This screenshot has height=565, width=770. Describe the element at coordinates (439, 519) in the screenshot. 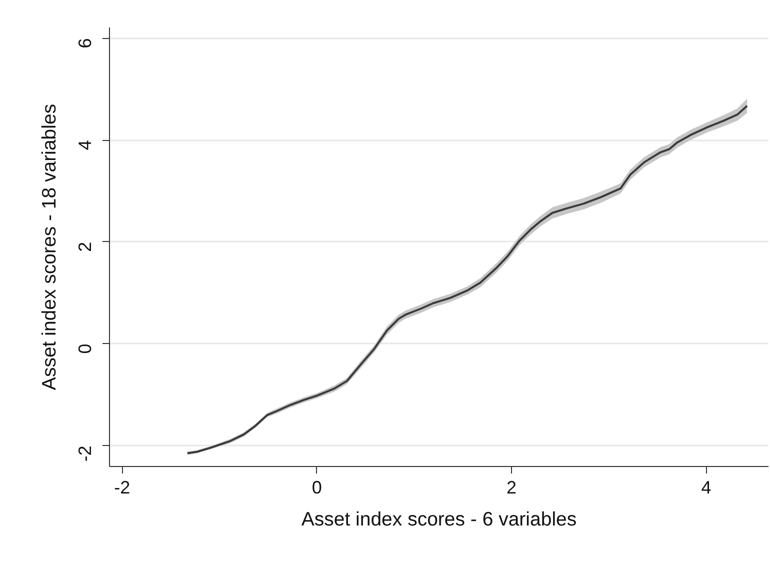

I see `x-axis-title: Asset index scores - 6 variables` at that location.